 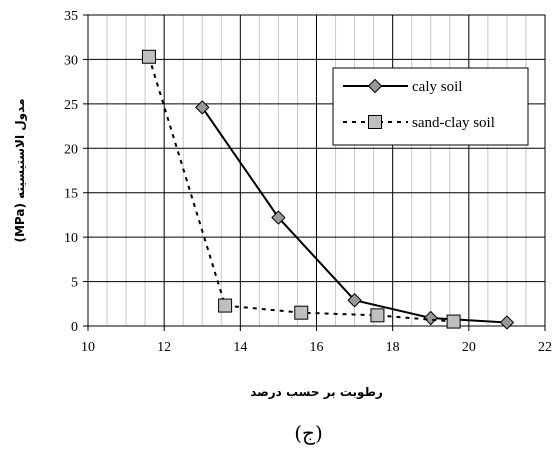 I want to click on legend-label-sand-clay-soil: sand-clay soil, so click(x=453, y=123).